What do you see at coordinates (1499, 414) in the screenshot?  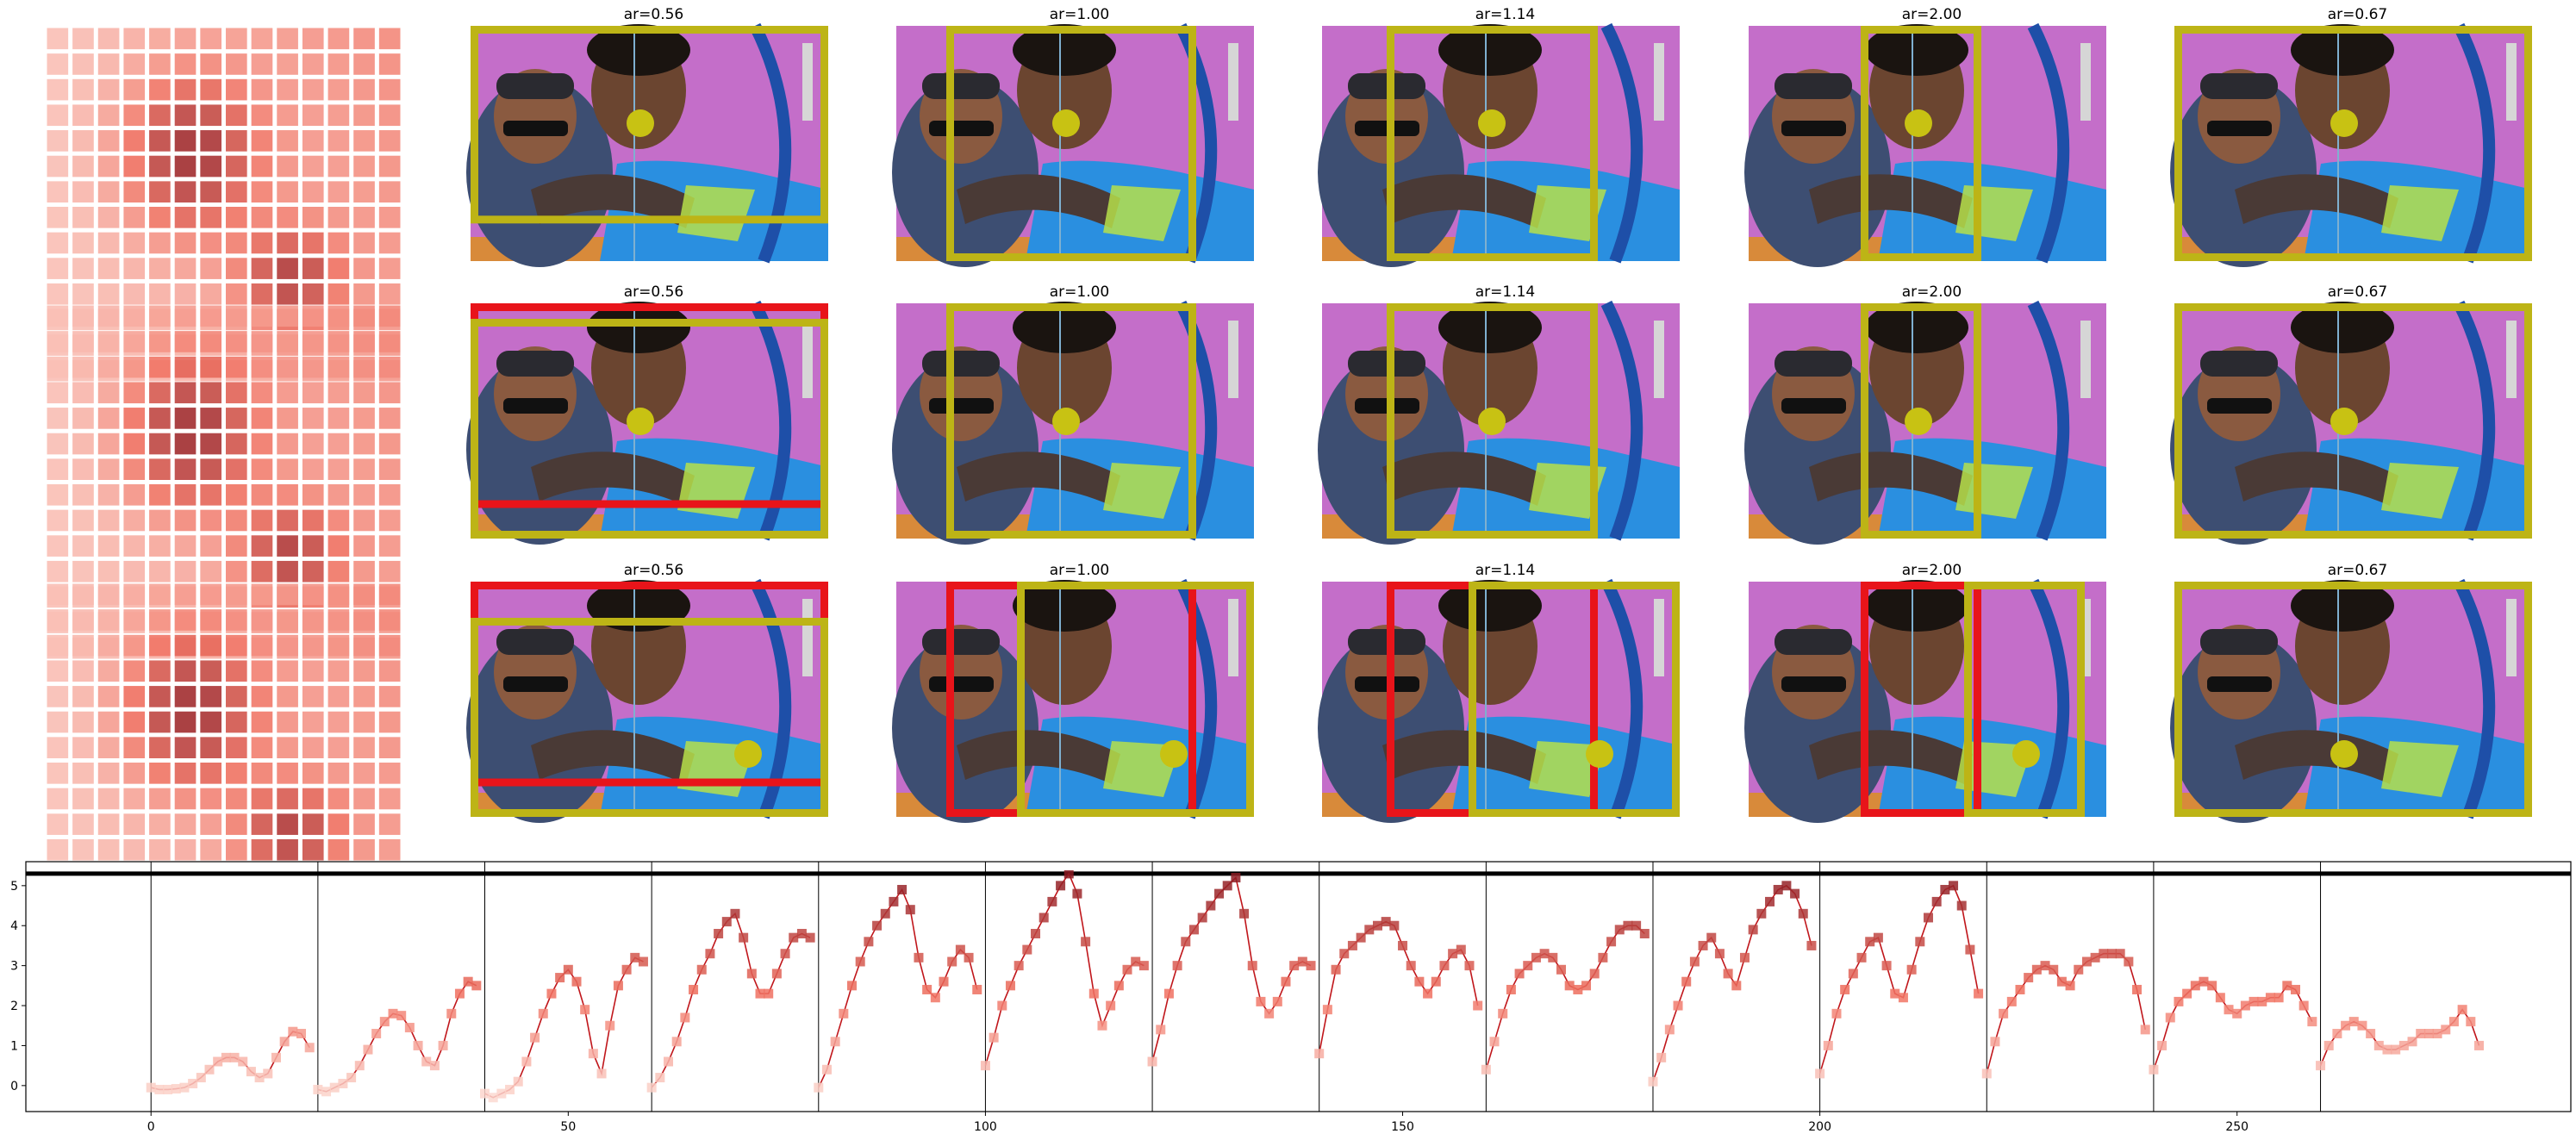 I see `crop-panel: ar=1.14` at bounding box center [1499, 414].